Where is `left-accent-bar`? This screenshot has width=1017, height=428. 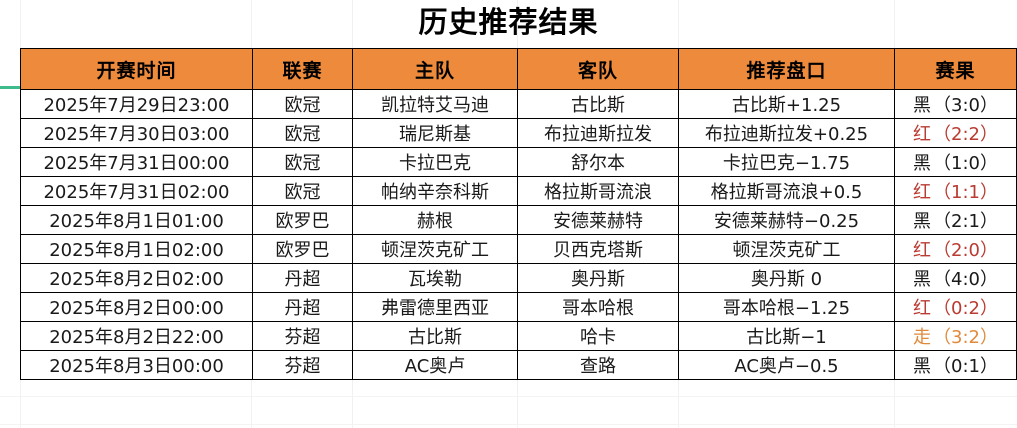 left-accent-bar is located at coordinates (10, 87).